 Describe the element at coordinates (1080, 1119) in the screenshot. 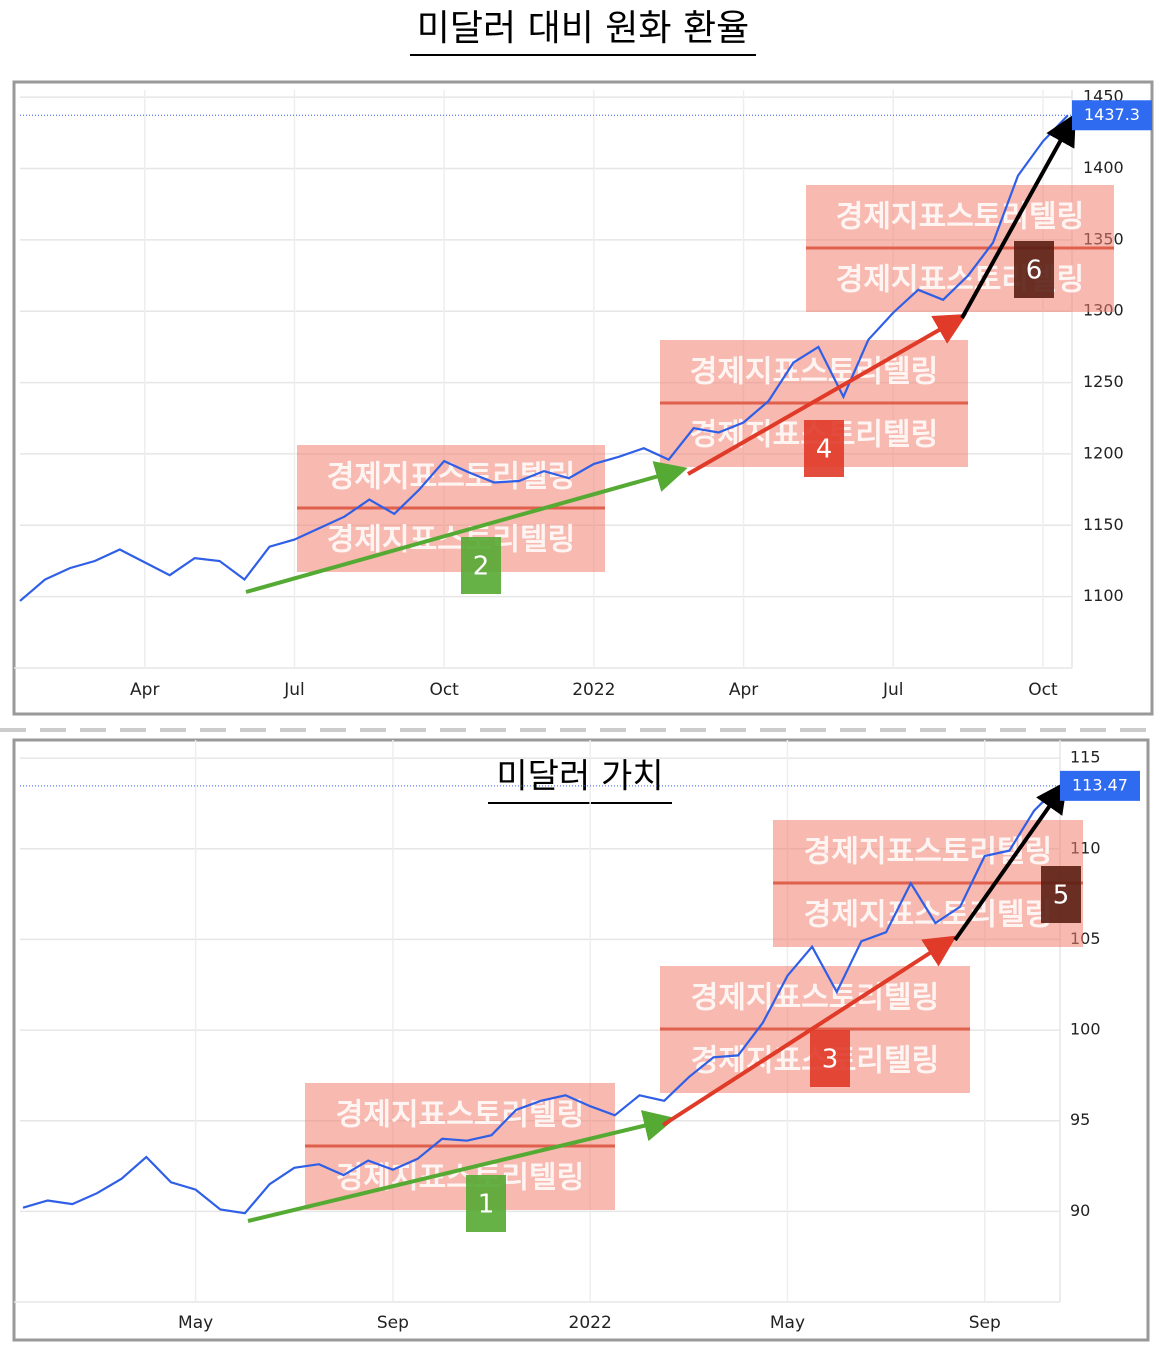

I see `y-tick-label: 95` at that location.